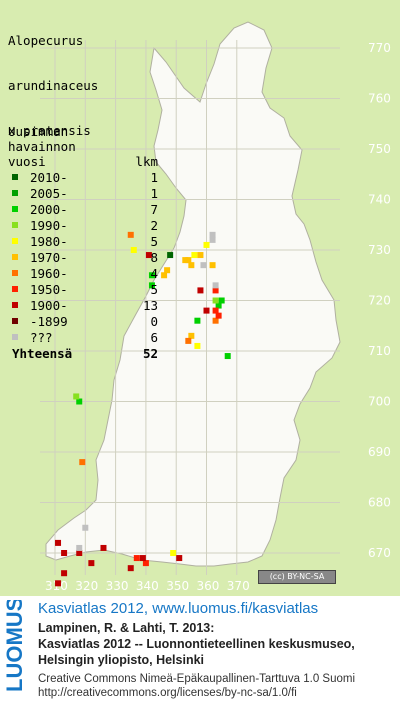 Image resolution: width=400 pixels, height=702 pixels. I want to click on easting-tick-label: 350, so click(177, 586).